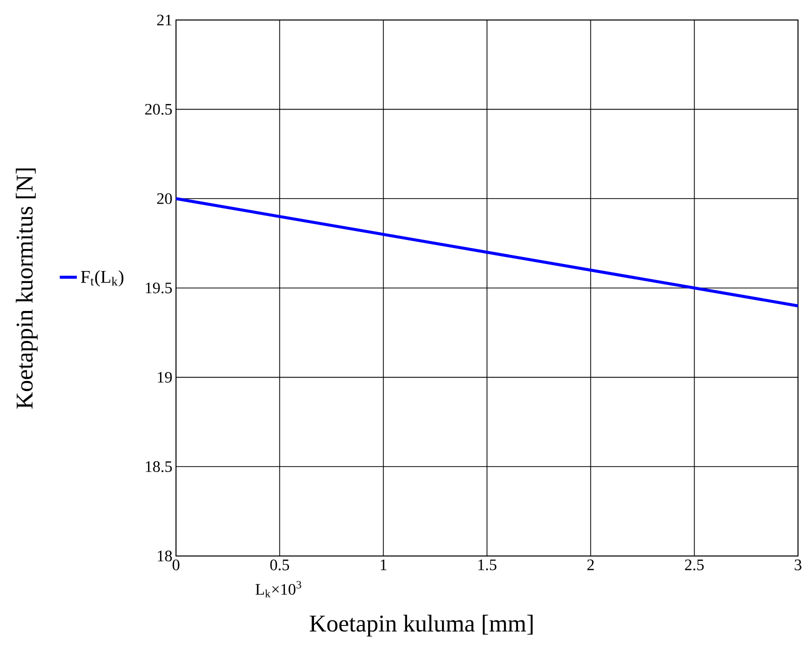  What do you see at coordinates (159, 466) in the screenshot?
I see `y-tick-label: 18.5` at bounding box center [159, 466].